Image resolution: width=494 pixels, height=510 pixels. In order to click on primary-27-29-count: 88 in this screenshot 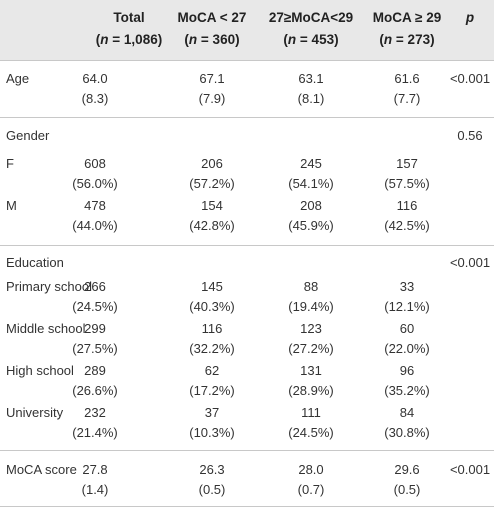, I will do `click(311, 286)`.